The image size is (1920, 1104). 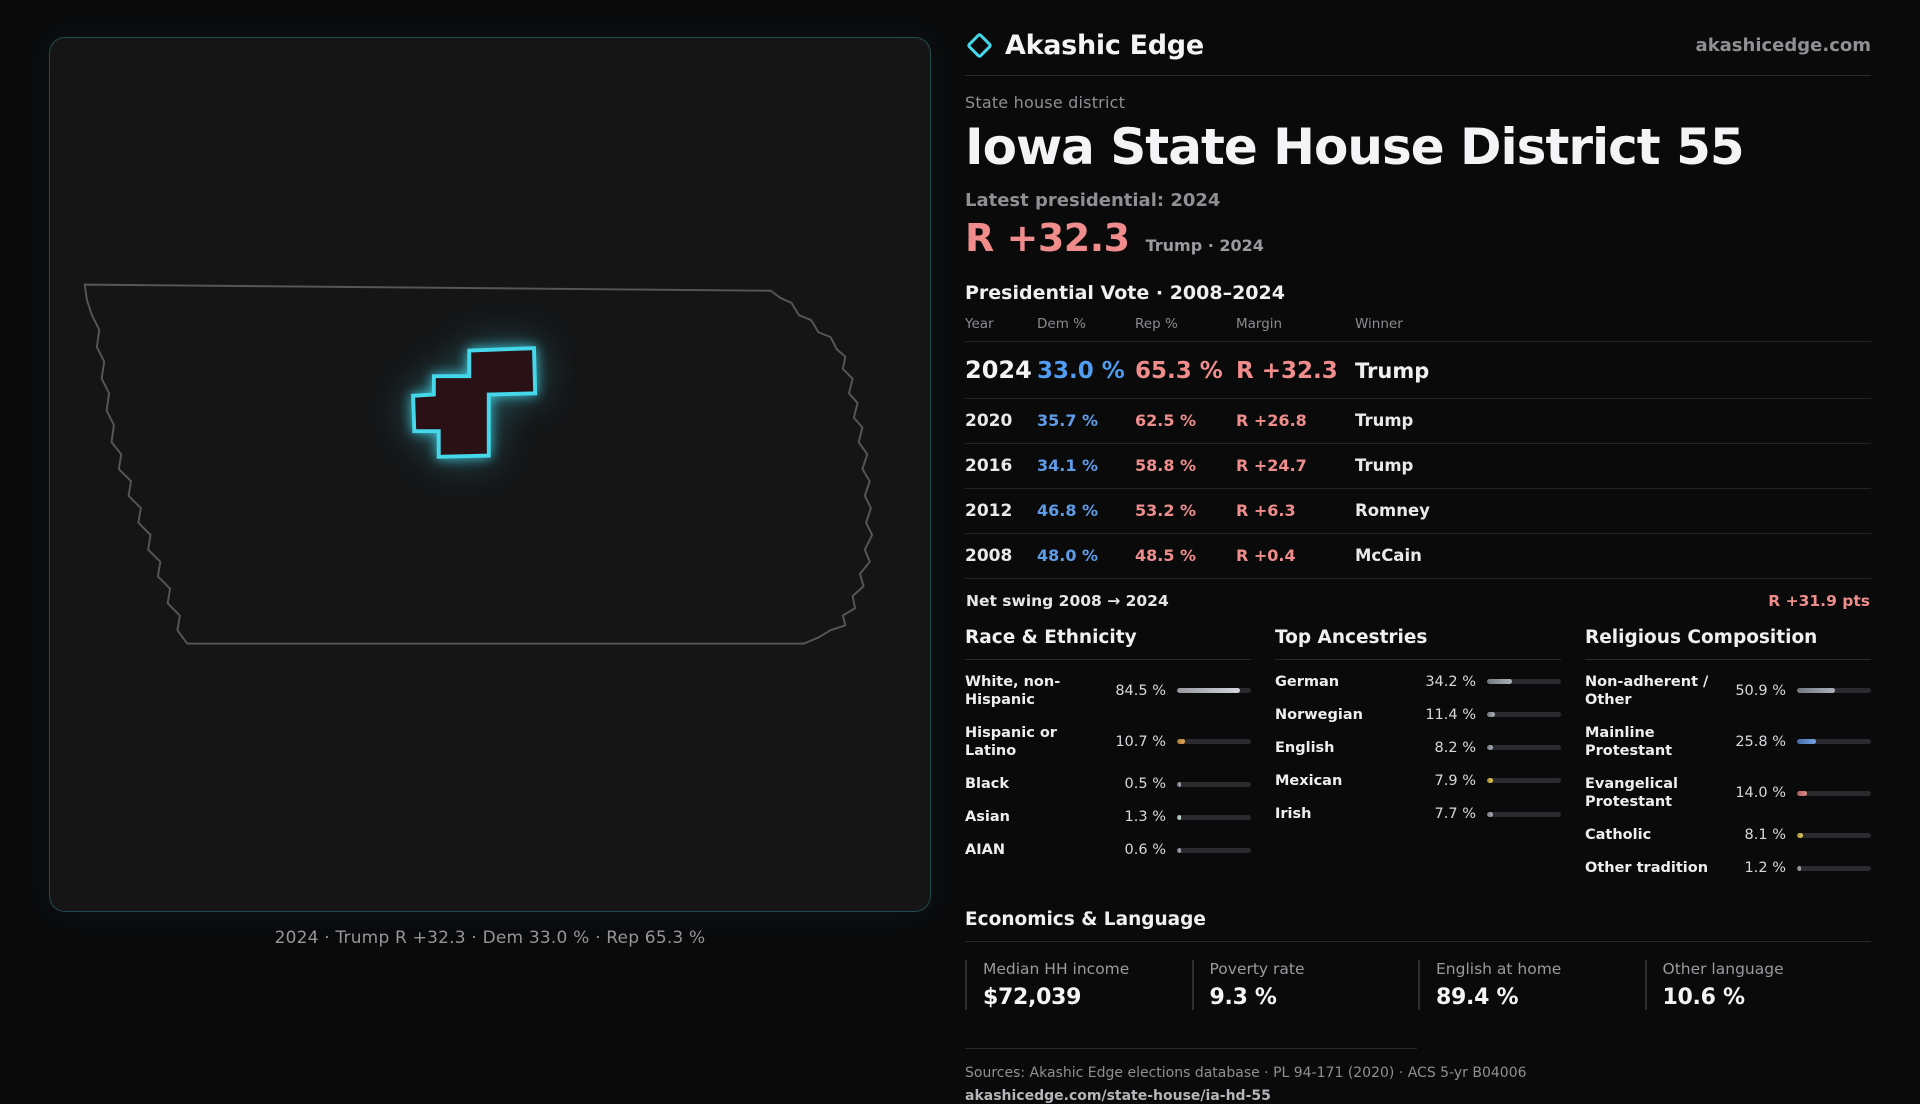 I want to click on diamond-logo-icon, so click(x=979, y=45).